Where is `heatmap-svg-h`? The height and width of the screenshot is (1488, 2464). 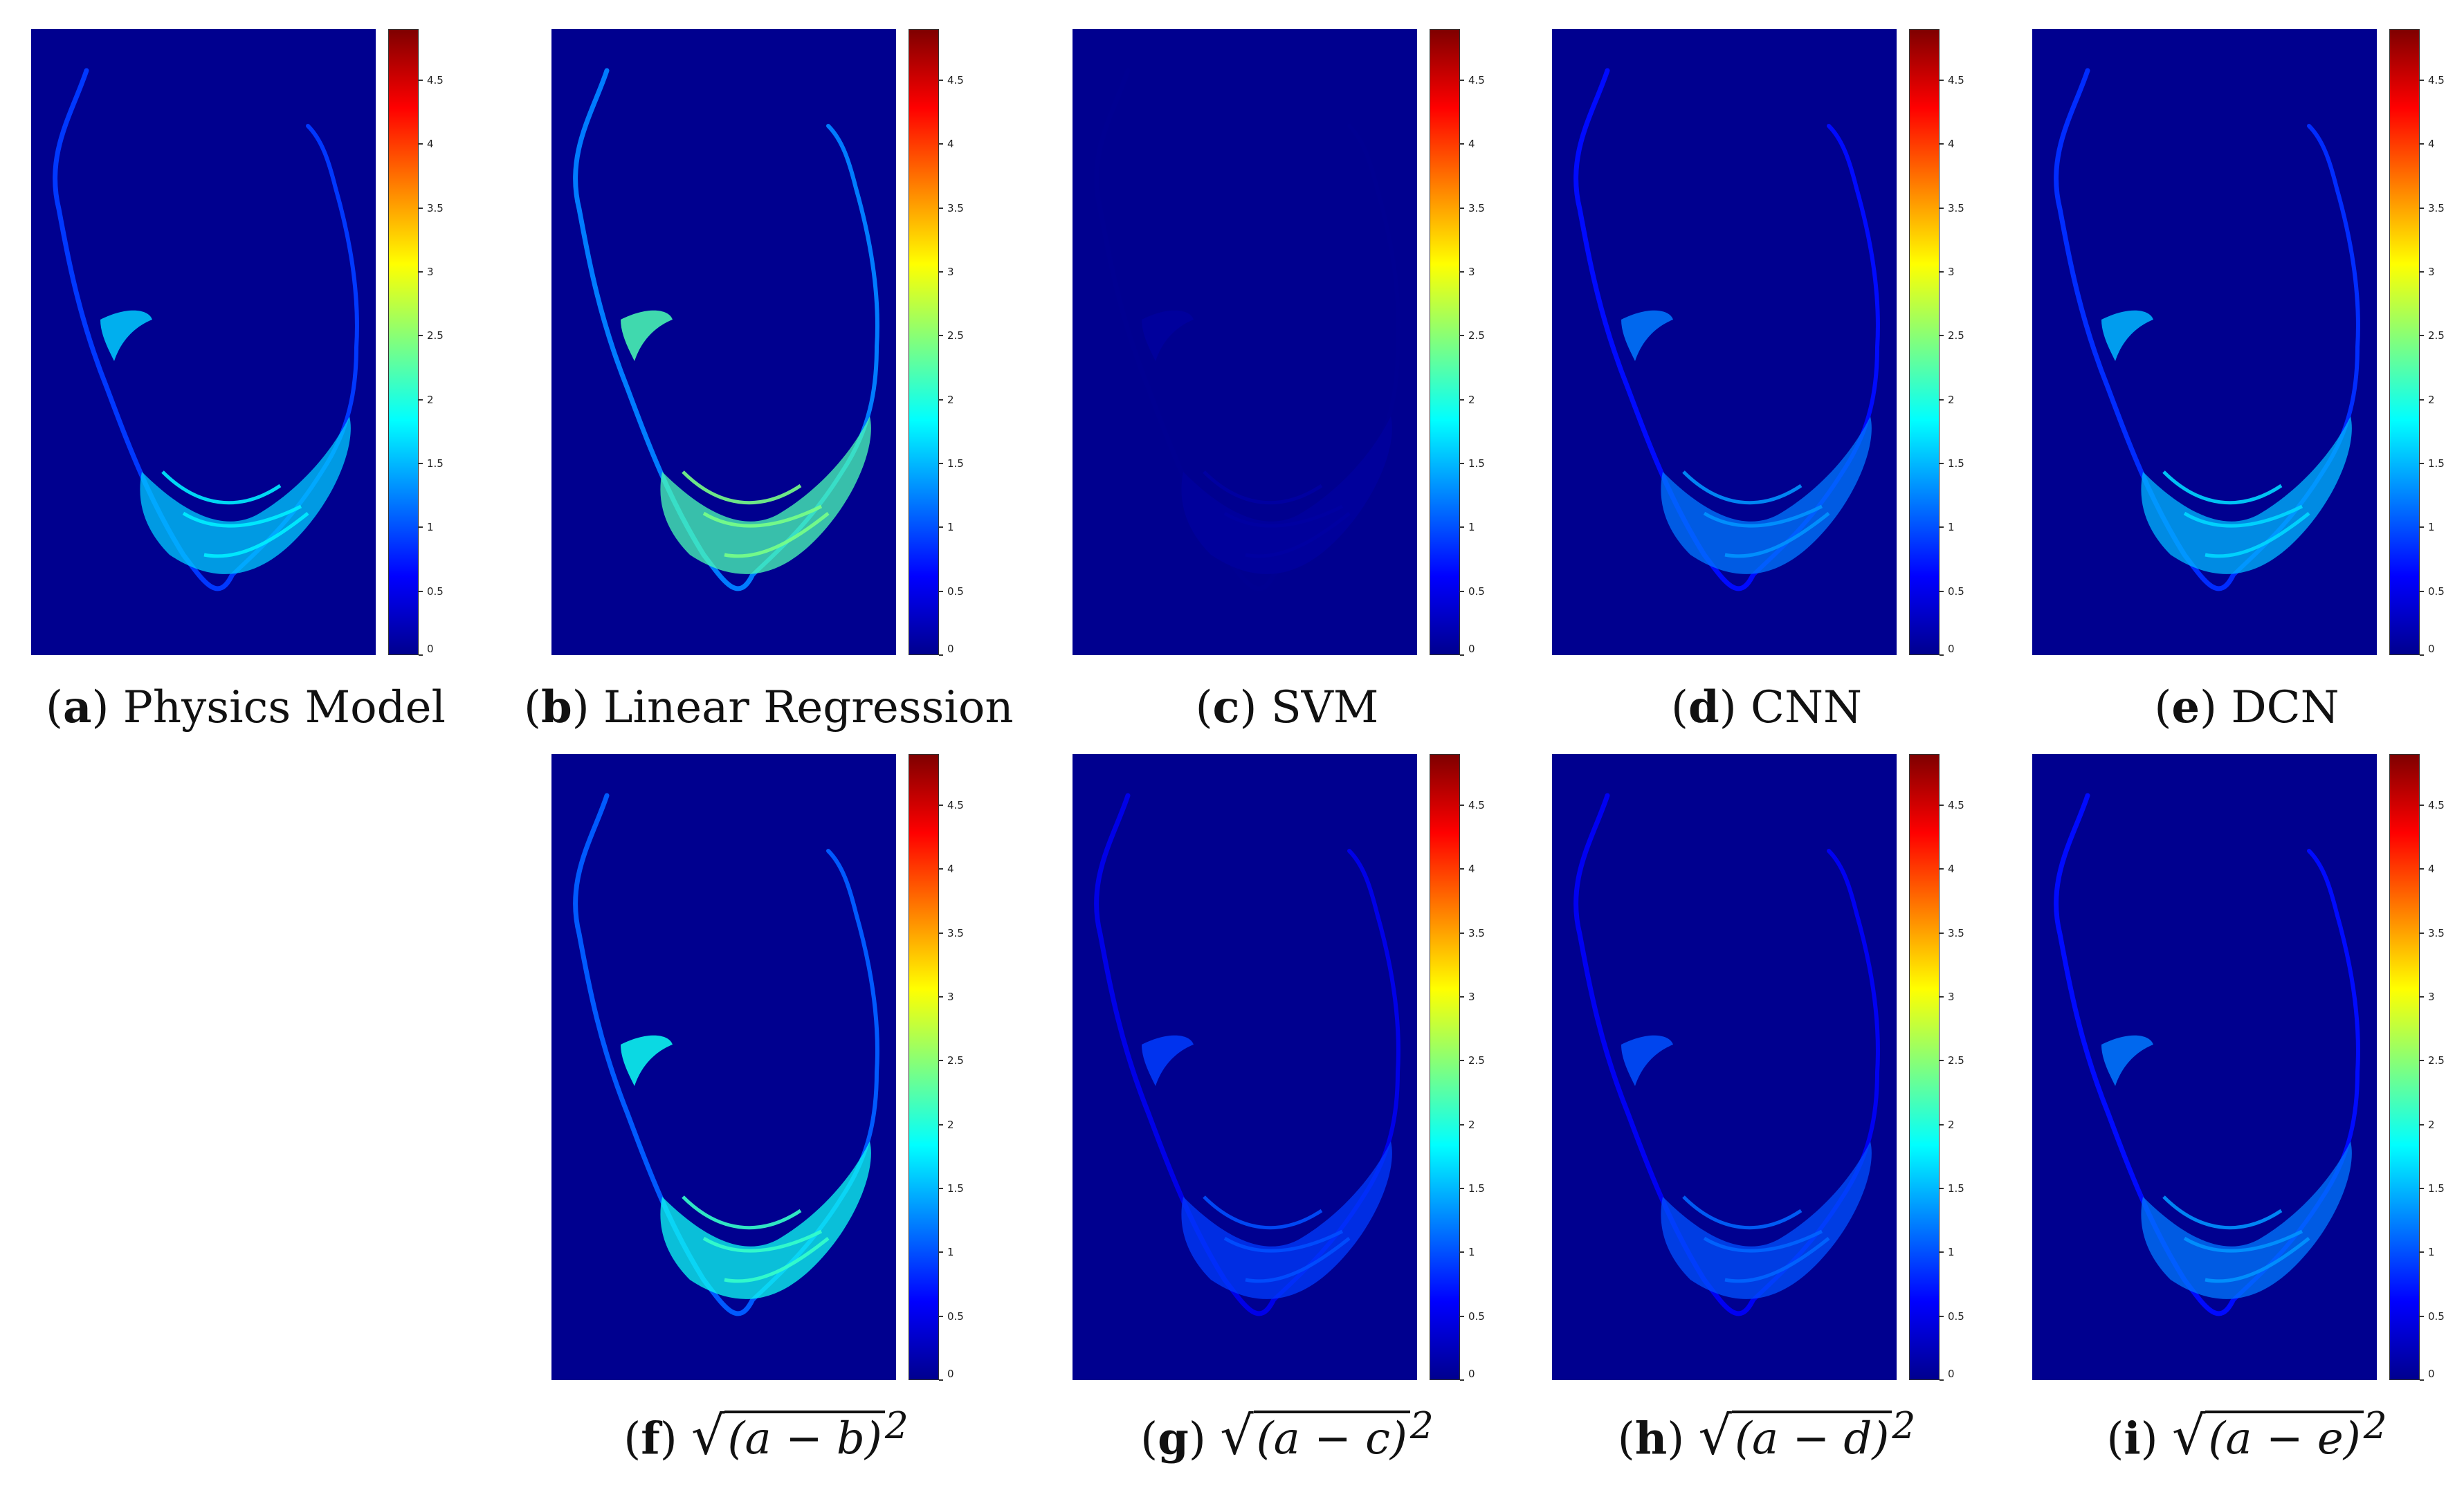
heatmap-svg-h is located at coordinates (1726, 1054).